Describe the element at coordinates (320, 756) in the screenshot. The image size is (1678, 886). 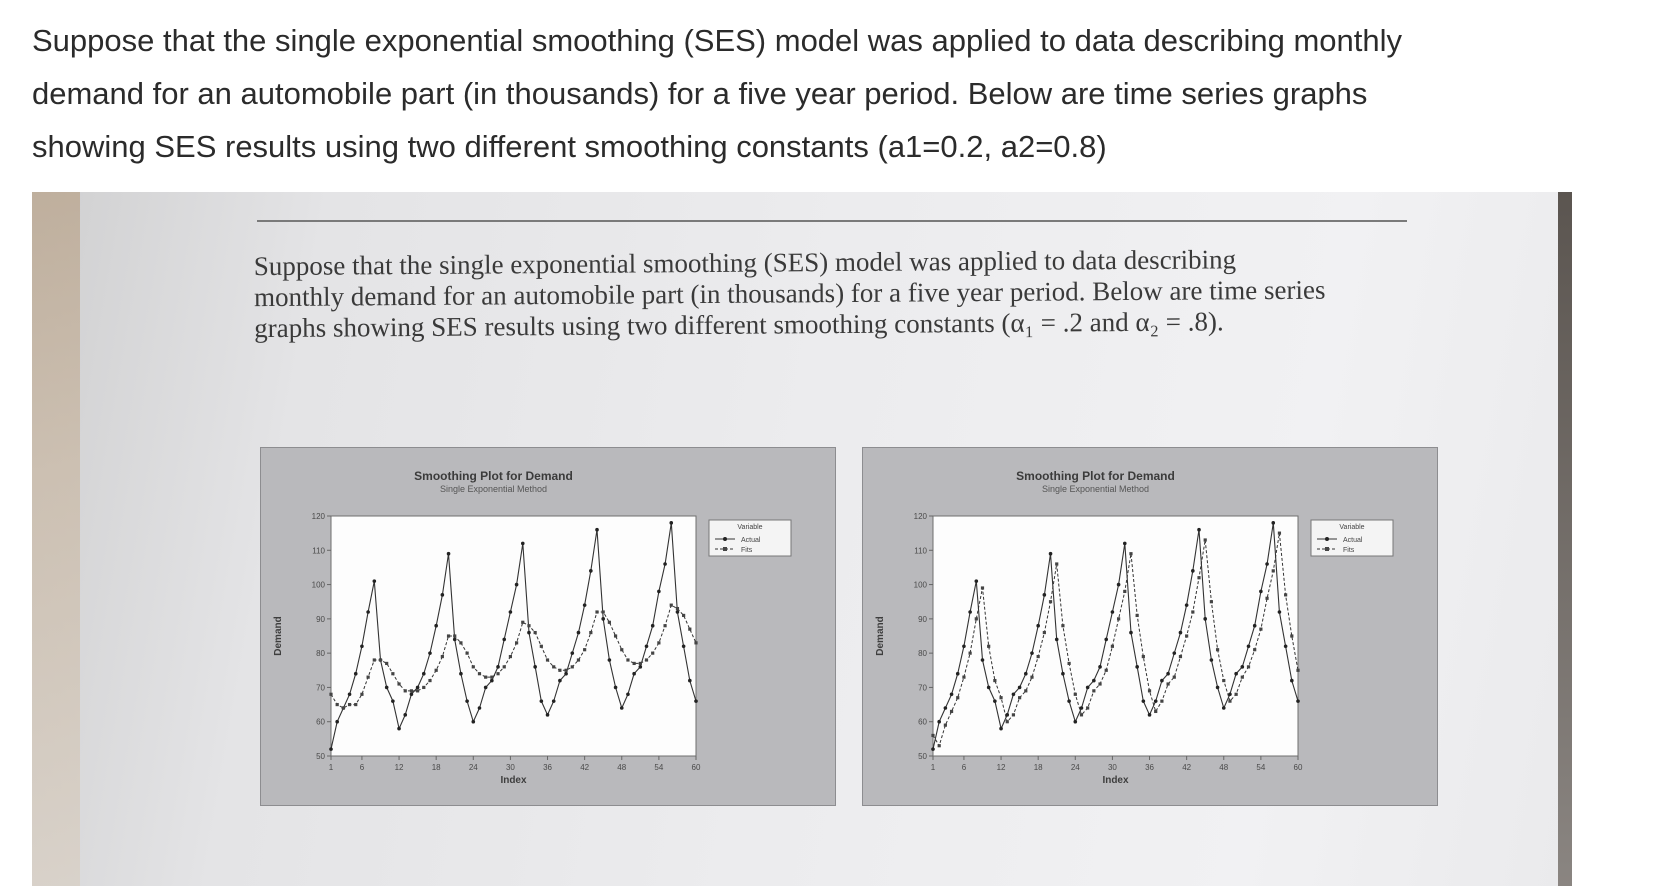
I see `y-tick-label: 50` at that location.